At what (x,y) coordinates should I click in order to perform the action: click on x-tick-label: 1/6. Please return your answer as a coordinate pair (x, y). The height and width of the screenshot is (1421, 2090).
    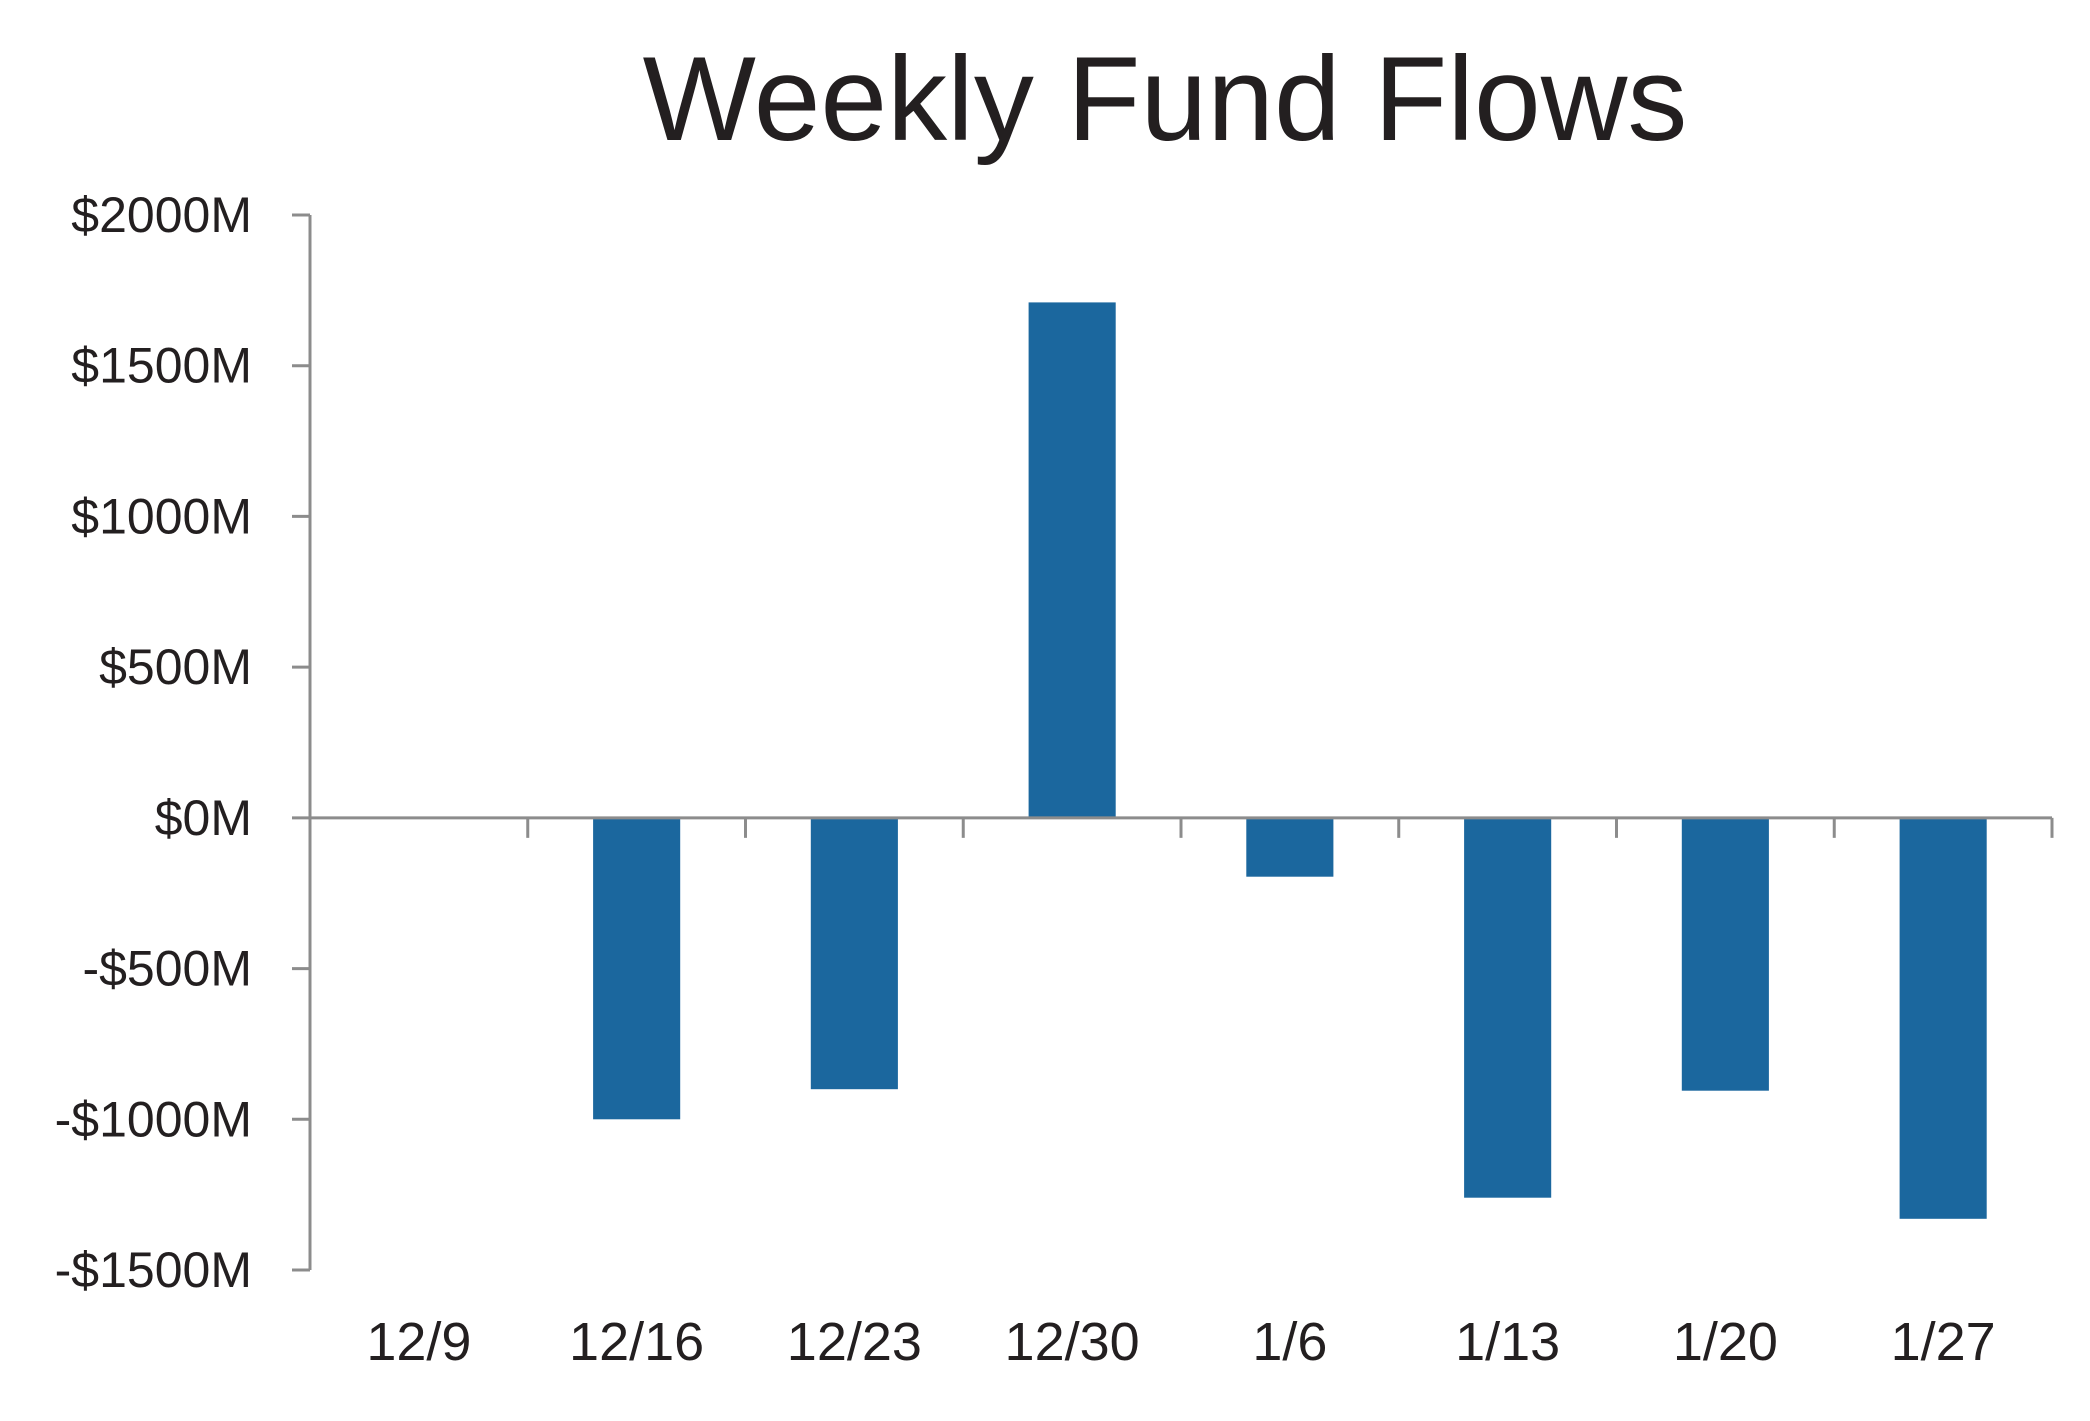
    Looking at the image, I should click on (1289, 1342).